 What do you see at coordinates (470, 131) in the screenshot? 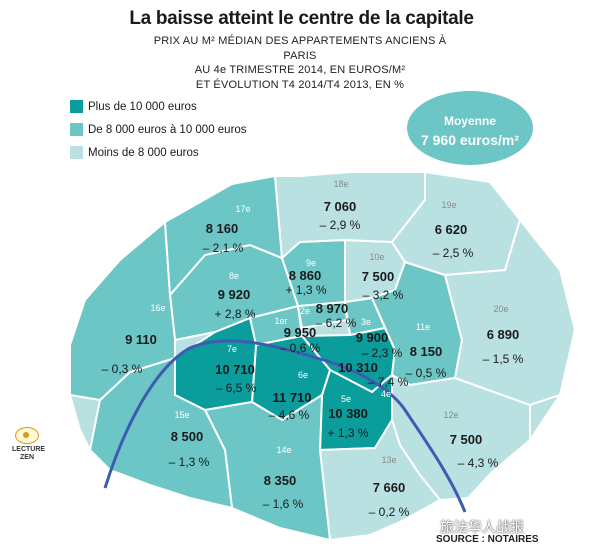
I see `average-badge: Moyenne 7 960 euros/m²` at bounding box center [470, 131].